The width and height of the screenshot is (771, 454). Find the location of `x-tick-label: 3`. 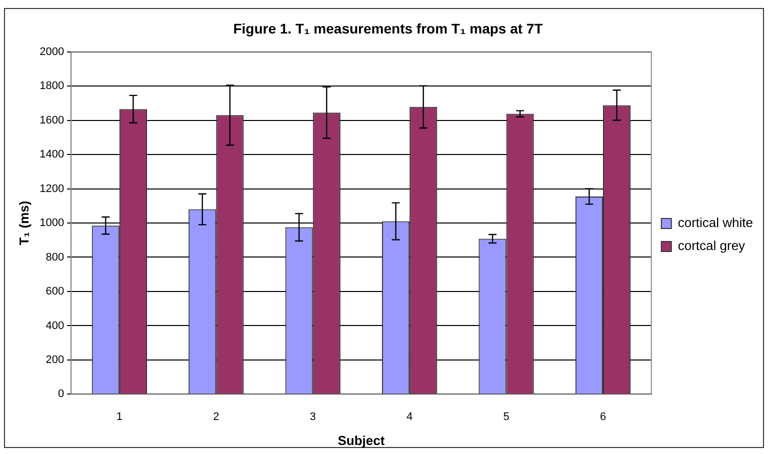

x-tick-label: 3 is located at coordinates (313, 416).